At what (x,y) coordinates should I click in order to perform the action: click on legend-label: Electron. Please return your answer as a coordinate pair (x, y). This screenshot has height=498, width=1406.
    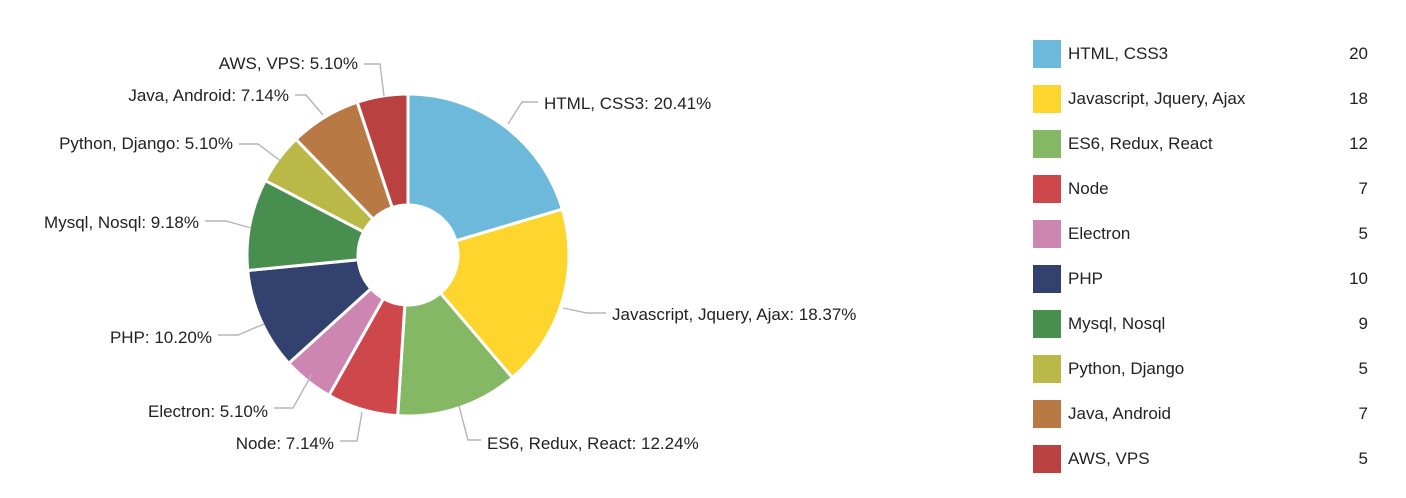
    Looking at the image, I should click on (1099, 233).